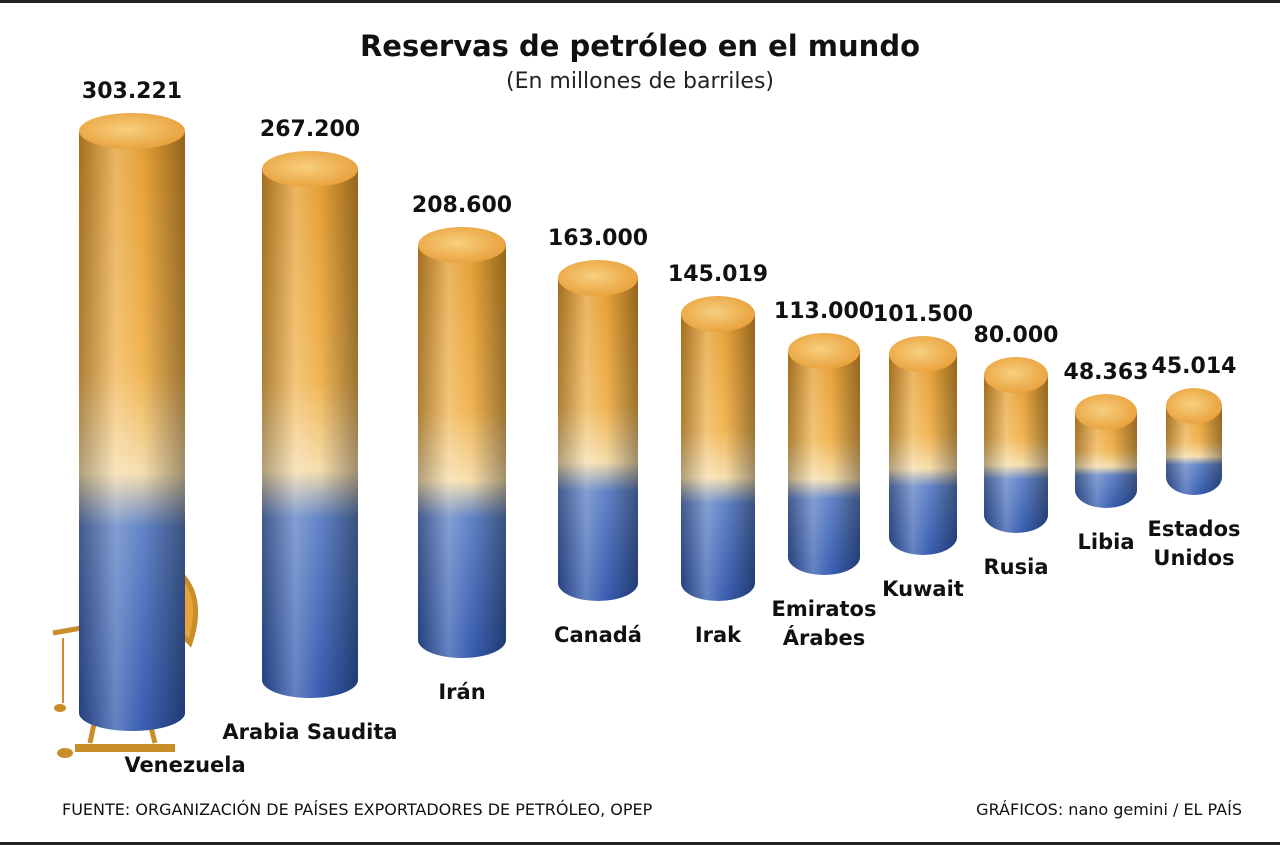 The height and width of the screenshot is (845, 1280). What do you see at coordinates (132, 91) in the screenshot?
I see `value-label: 303.221` at bounding box center [132, 91].